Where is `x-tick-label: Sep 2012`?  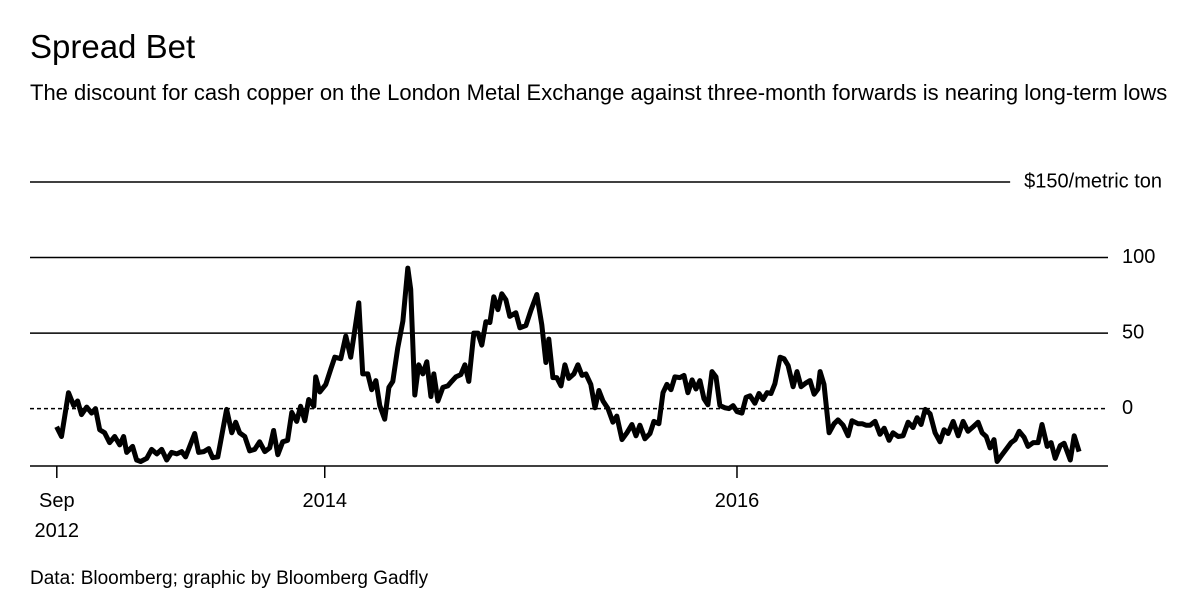 x-tick-label: Sep 2012 is located at coordinates (57, 516).